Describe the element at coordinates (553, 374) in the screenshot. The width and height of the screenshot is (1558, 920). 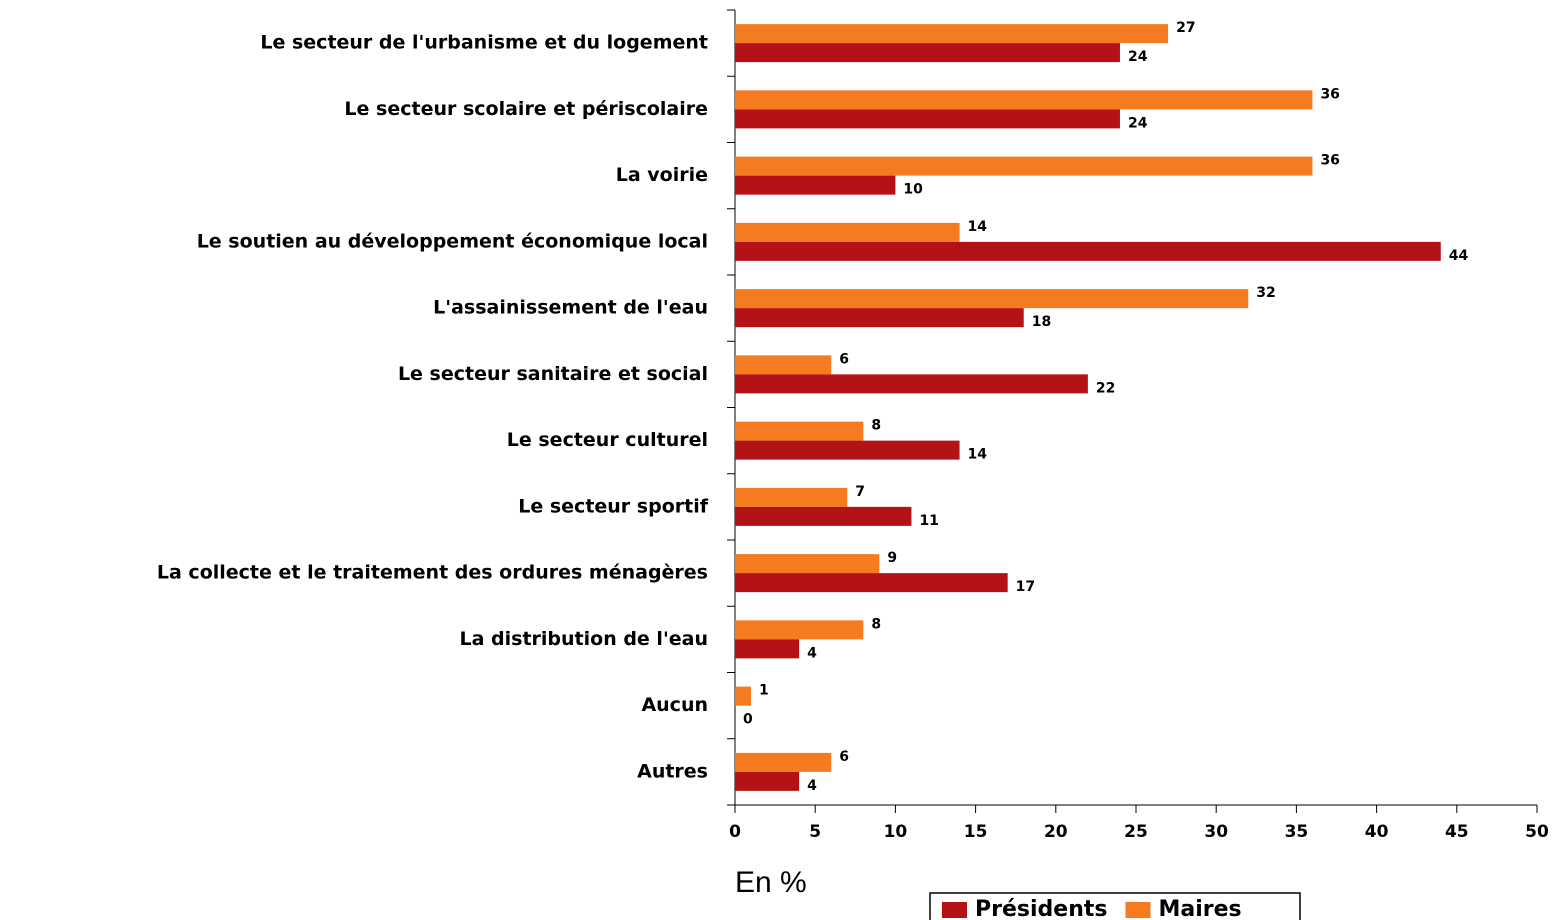
I see `category-label: Le secteur sanitaire et social` at that location.